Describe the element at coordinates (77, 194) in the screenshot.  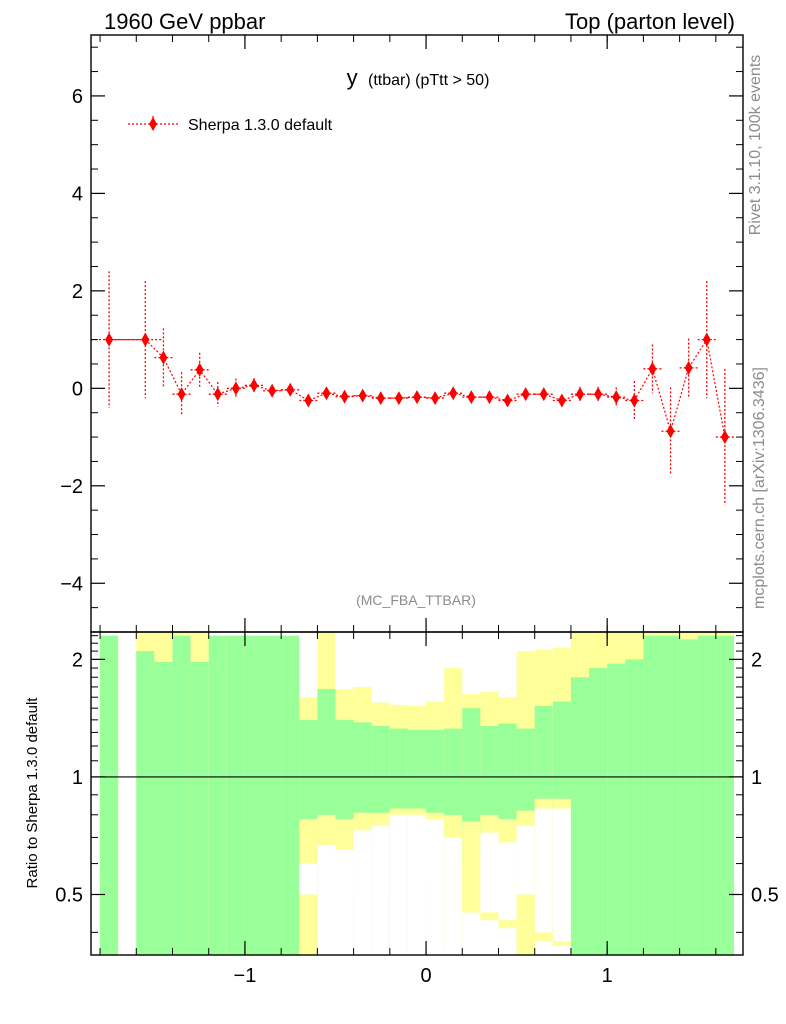
I see `y-tick-label: 4` at that location.